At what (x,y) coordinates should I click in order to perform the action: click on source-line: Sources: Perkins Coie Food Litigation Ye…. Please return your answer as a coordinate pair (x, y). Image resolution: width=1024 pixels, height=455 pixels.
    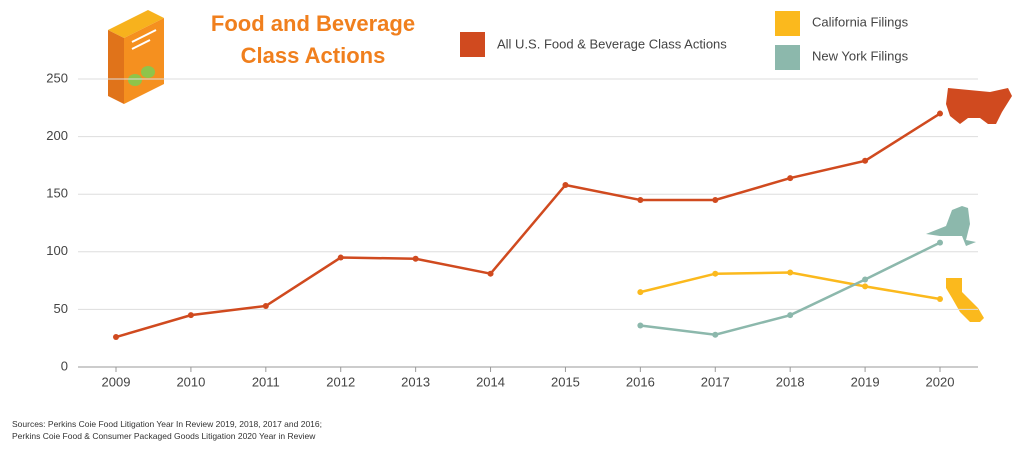
    Looking at the image, I should click on (167, 424).